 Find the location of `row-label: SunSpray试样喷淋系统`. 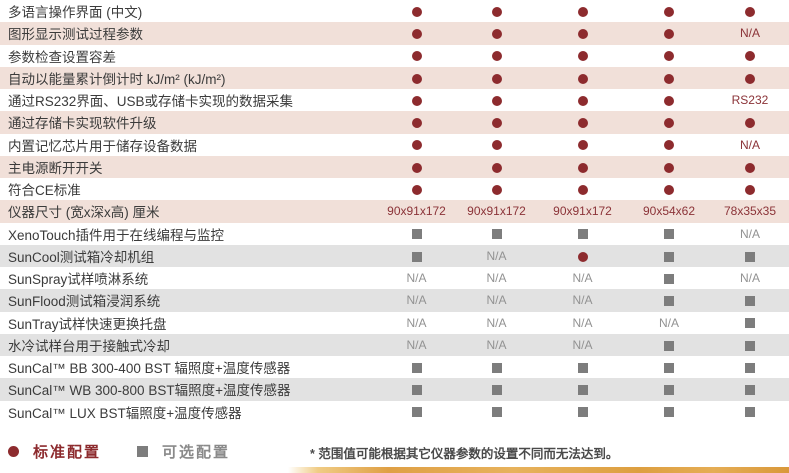

row-label: SunSpray试样喷淋系统 is located at coordinates (78, 280).